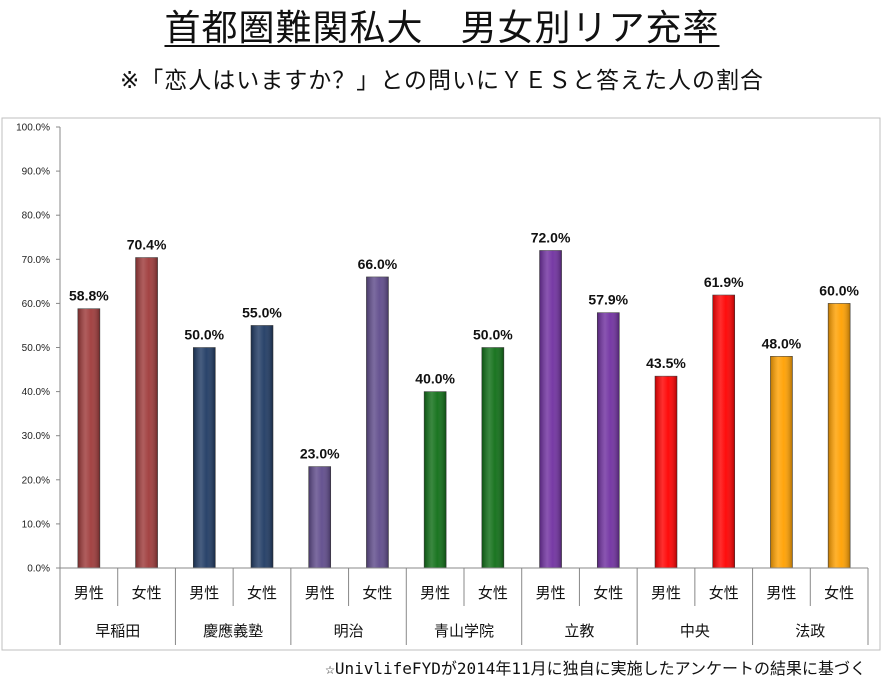  I want to click on university-label: 中央, so click(695, 631).